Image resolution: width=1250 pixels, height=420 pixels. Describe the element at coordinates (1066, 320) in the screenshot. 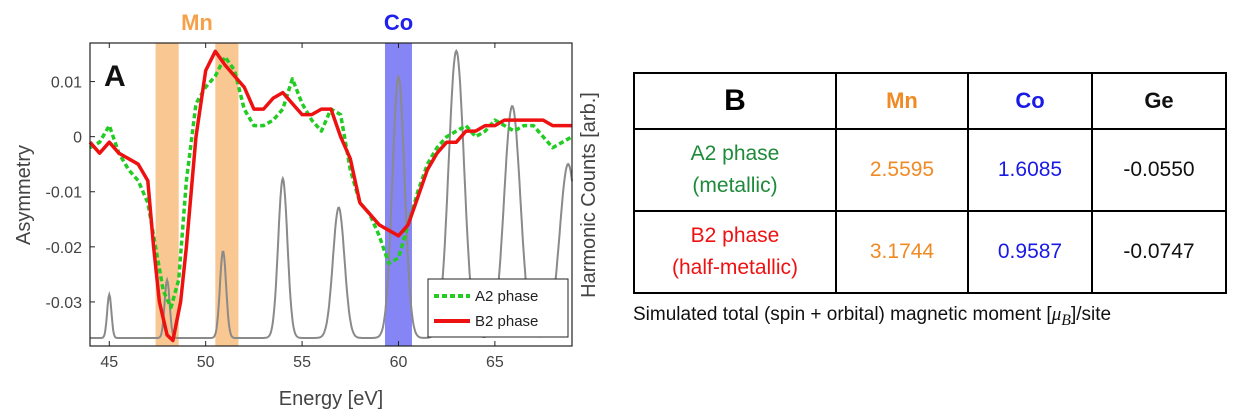

I see `caption-mu-subscript: B` at that location.